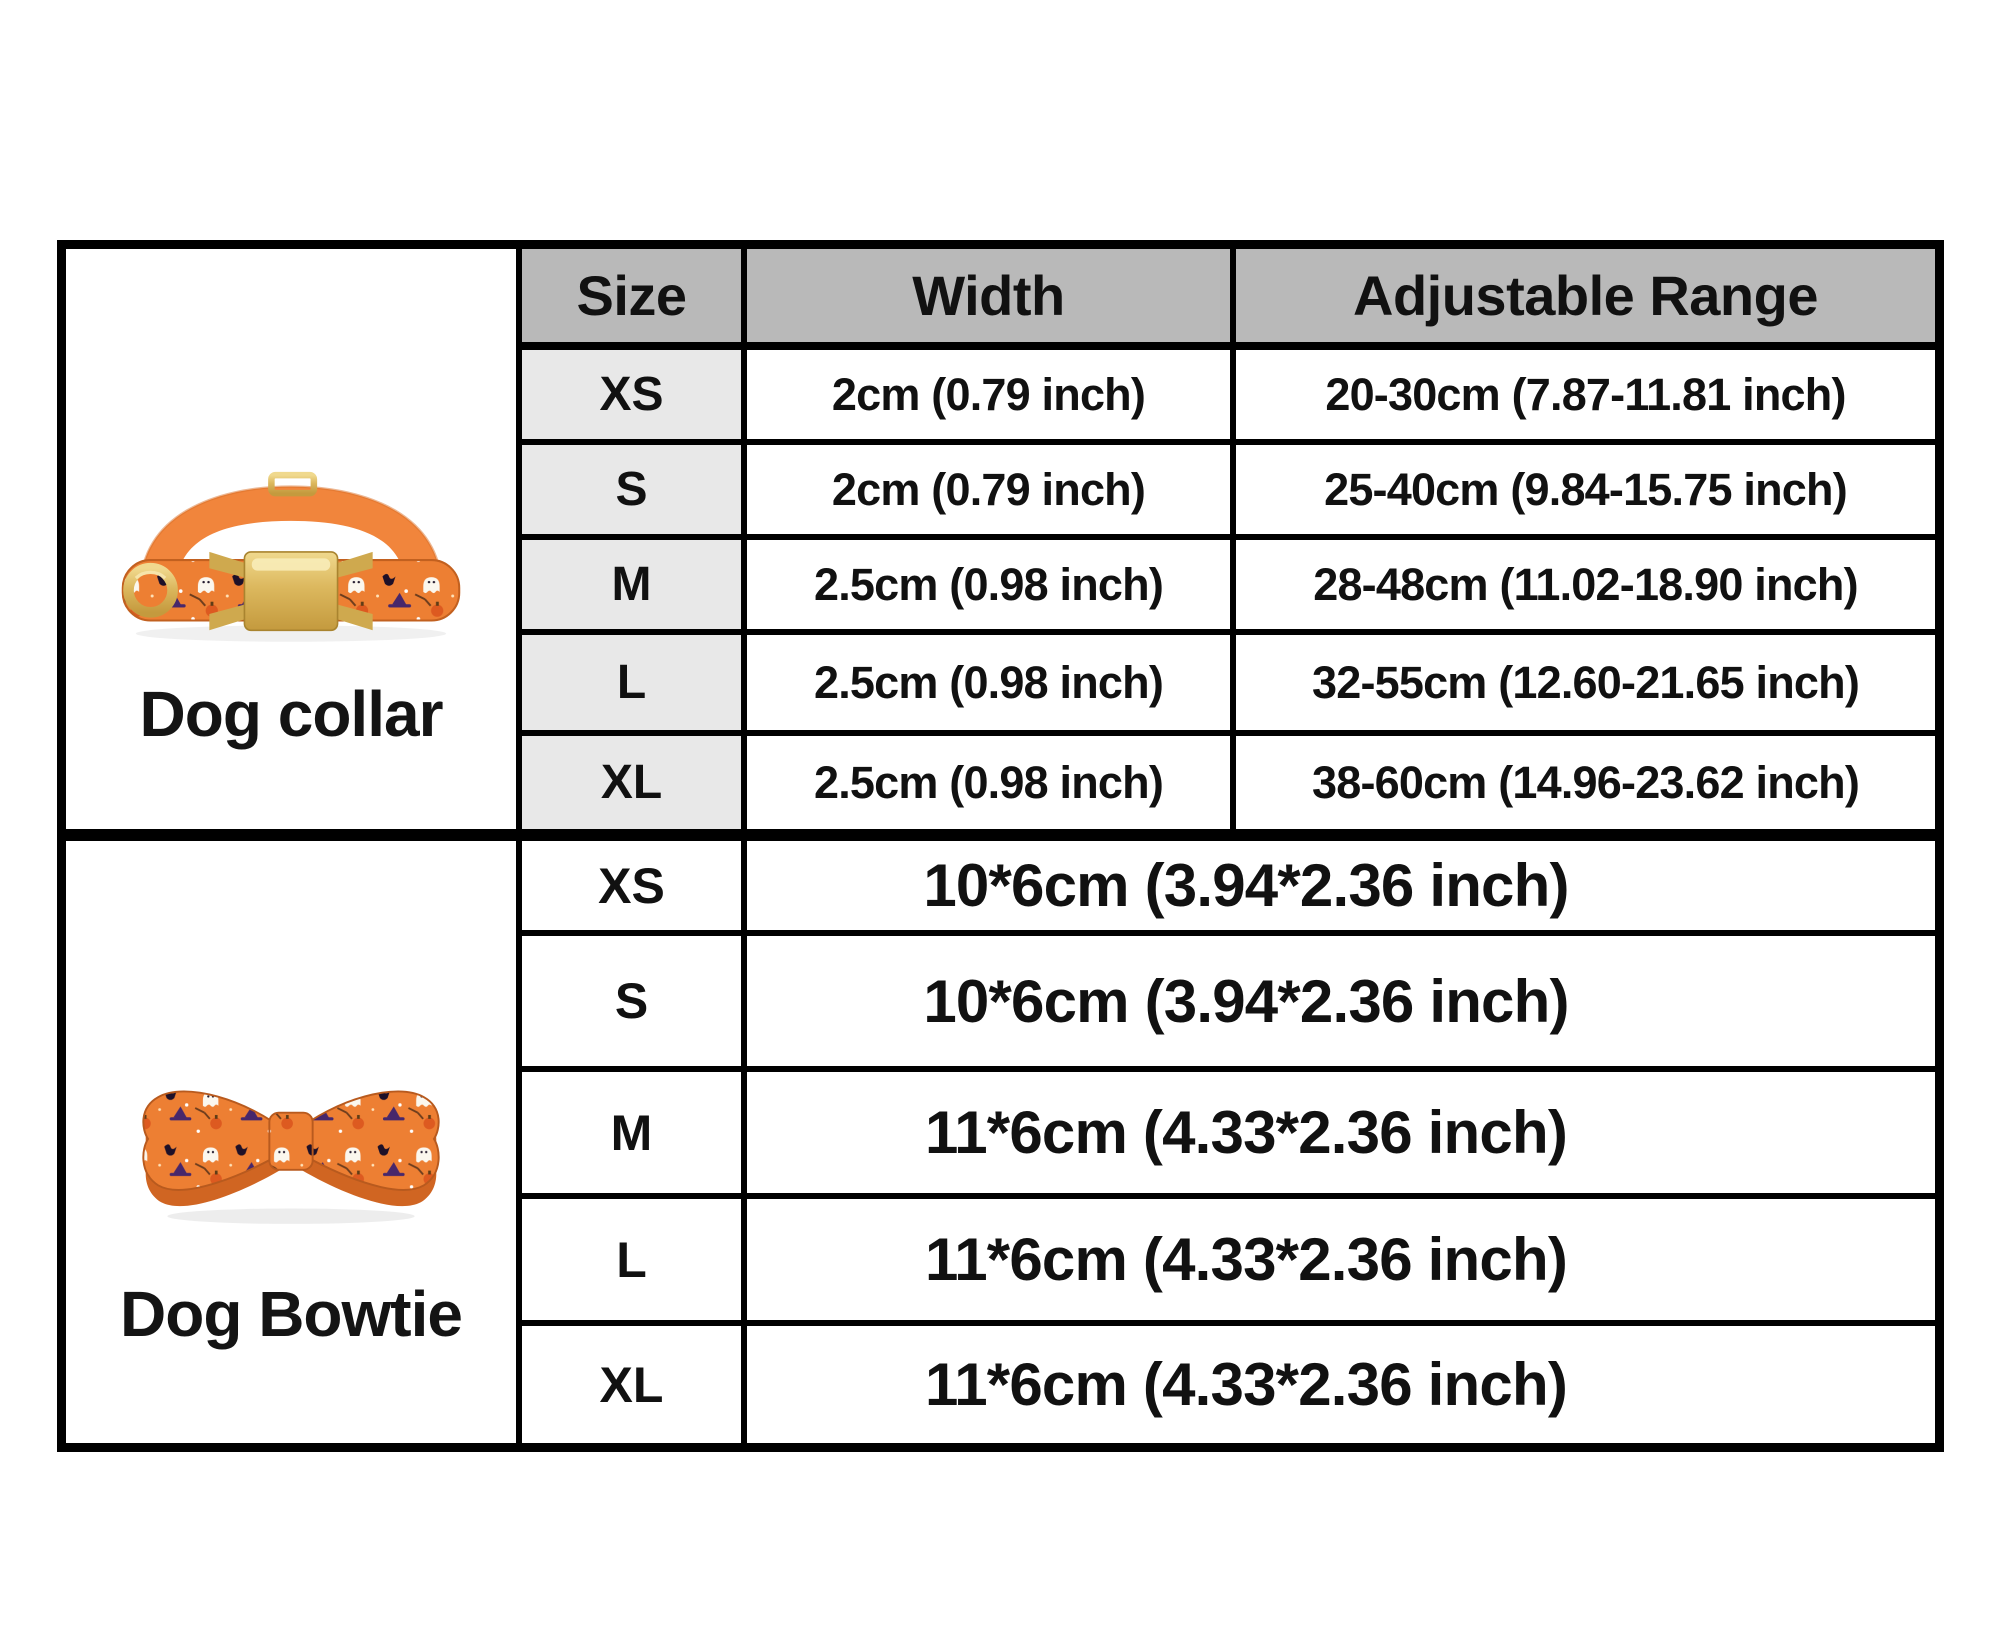 The image size is (2000, 1651). Describe the element at coordinates (291, 714) in the screenshot. I see `dog-collar-label: Dog collar` at that location.